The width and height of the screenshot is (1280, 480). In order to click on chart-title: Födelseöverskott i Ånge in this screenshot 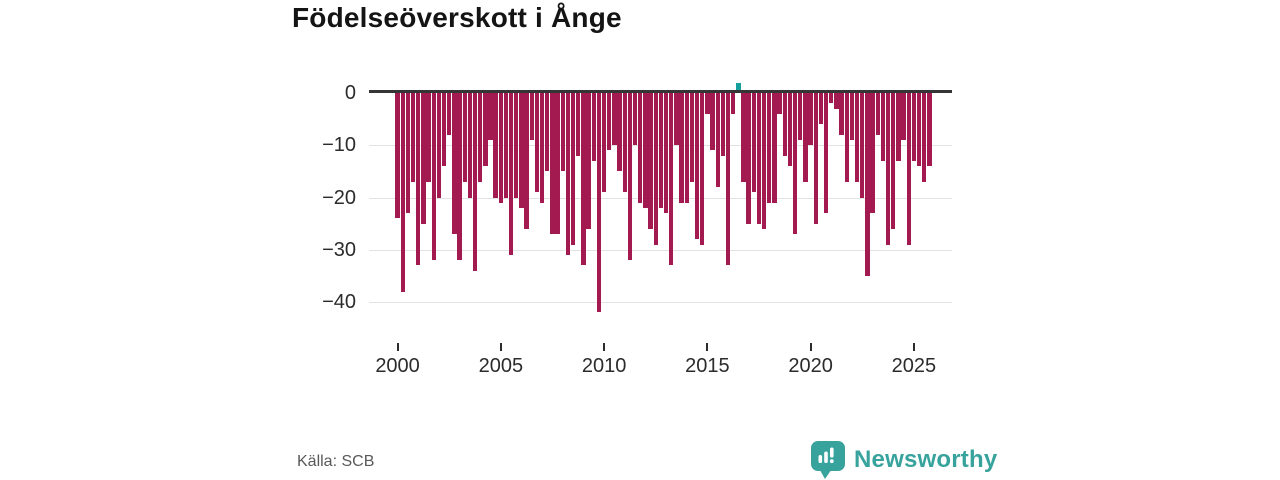, I will do `click(457, 17)`.